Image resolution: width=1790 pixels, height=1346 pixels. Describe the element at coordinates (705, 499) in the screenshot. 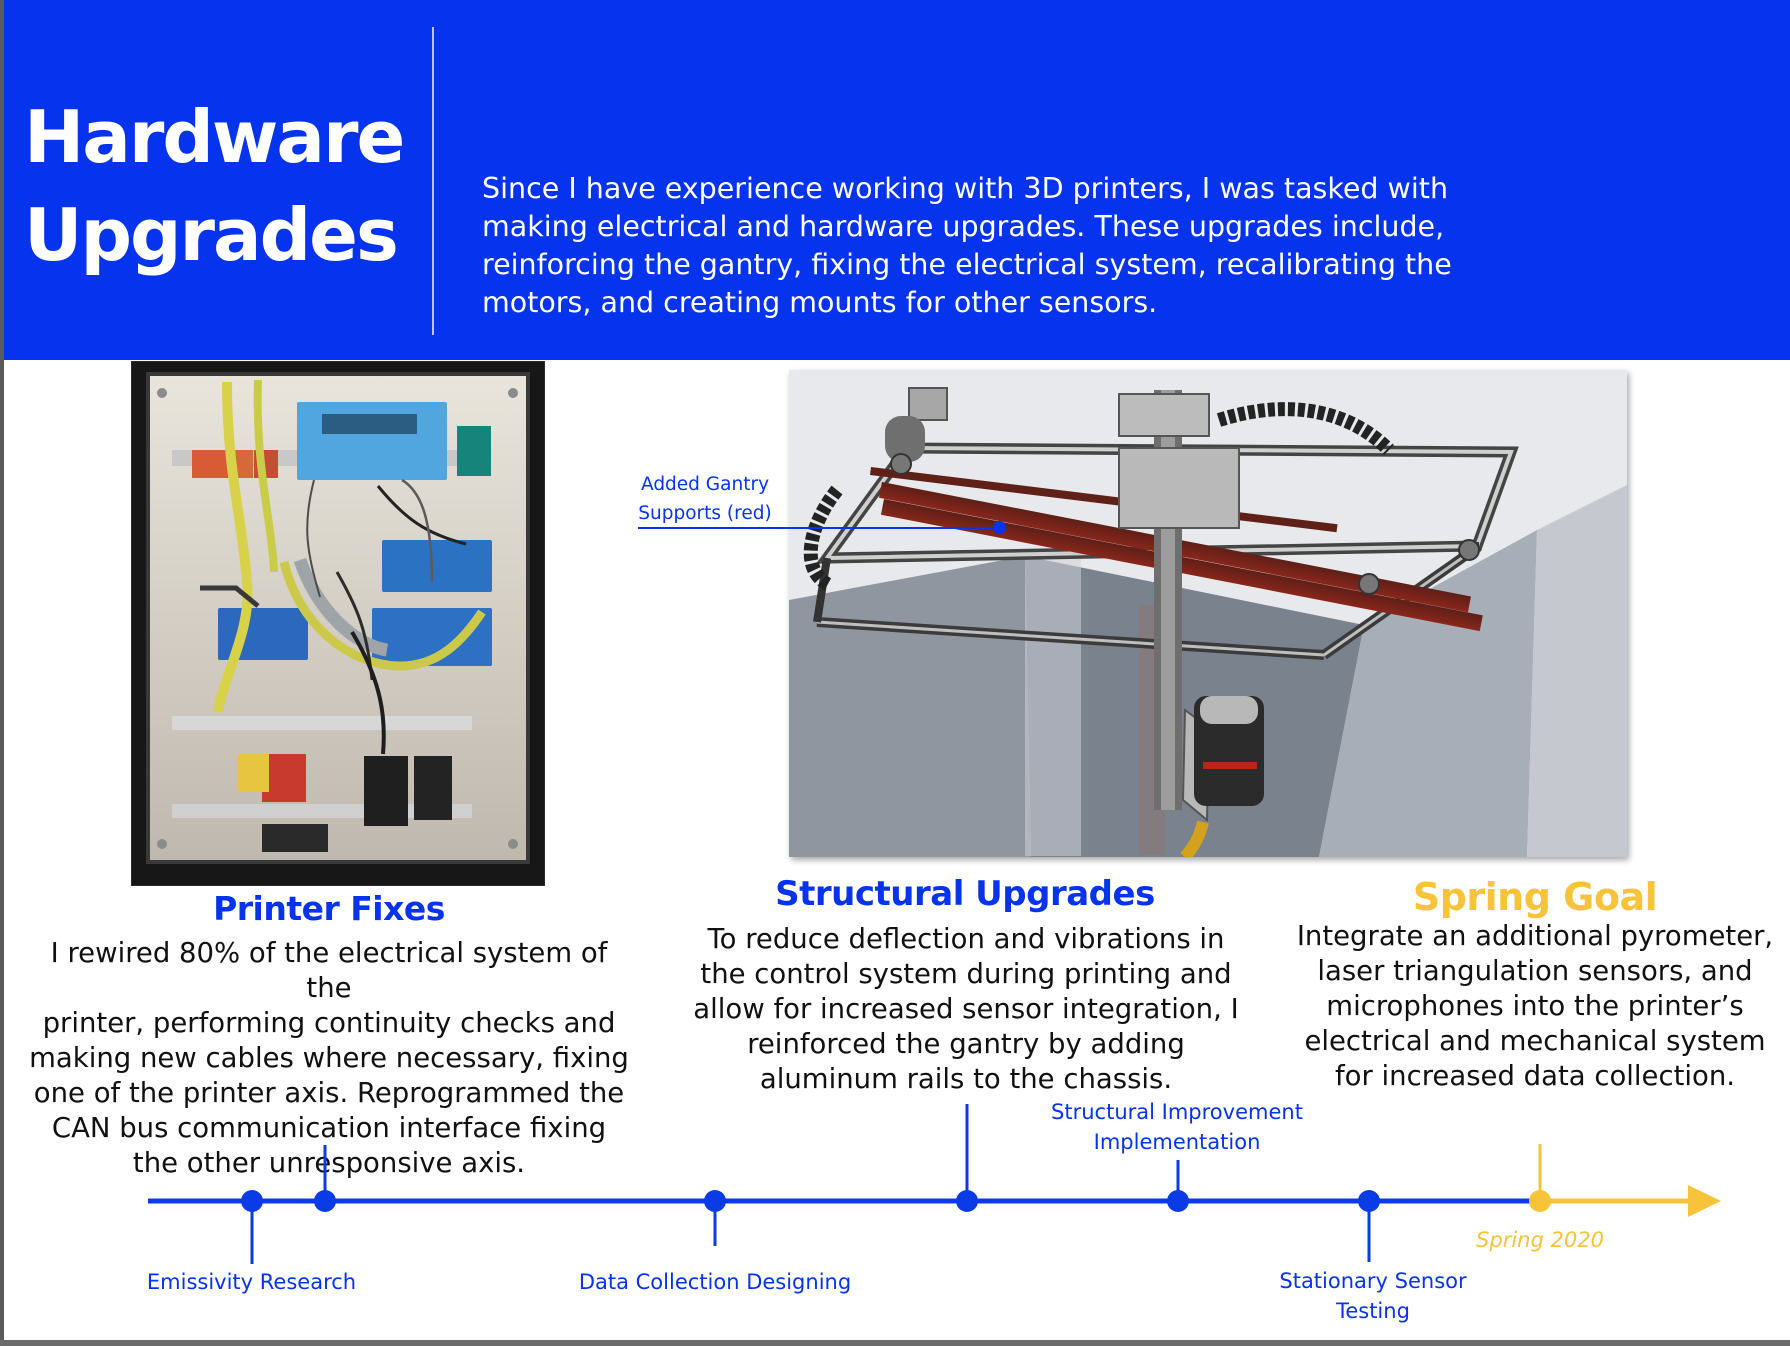

I see `gantry-callout-label: Added Gantry Supports (red)` at that location.